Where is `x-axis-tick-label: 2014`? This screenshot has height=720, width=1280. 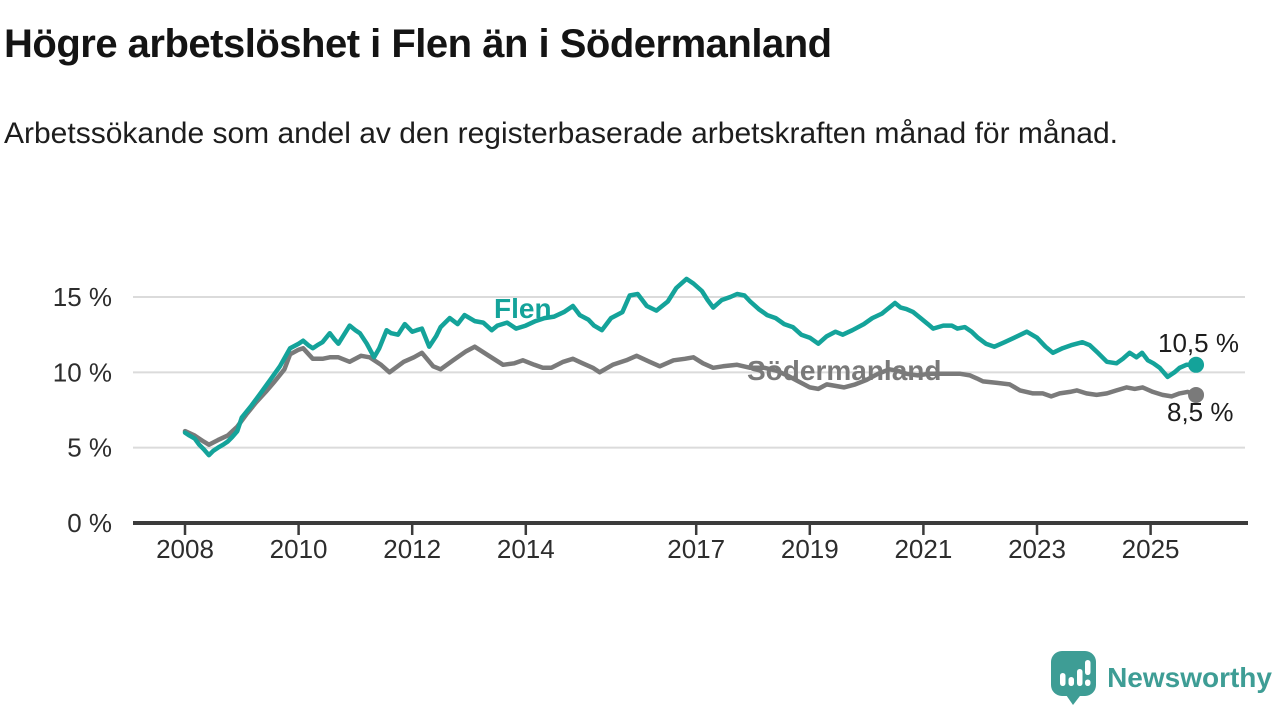 x-axis-tick-label: 2014 is located at coordinates (526, 549).